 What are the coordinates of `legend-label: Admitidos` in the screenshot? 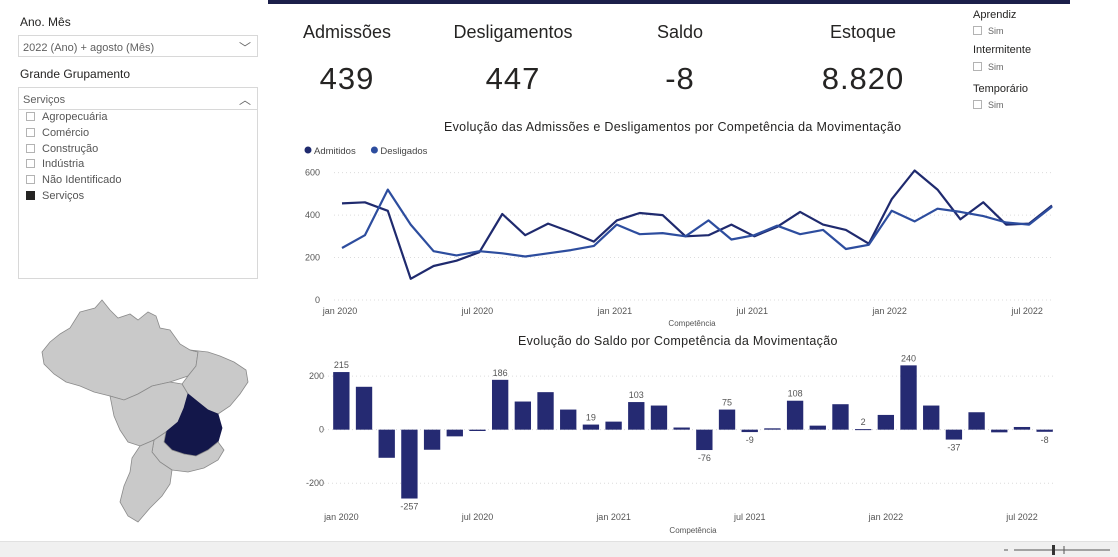 It's located at (335, 151).